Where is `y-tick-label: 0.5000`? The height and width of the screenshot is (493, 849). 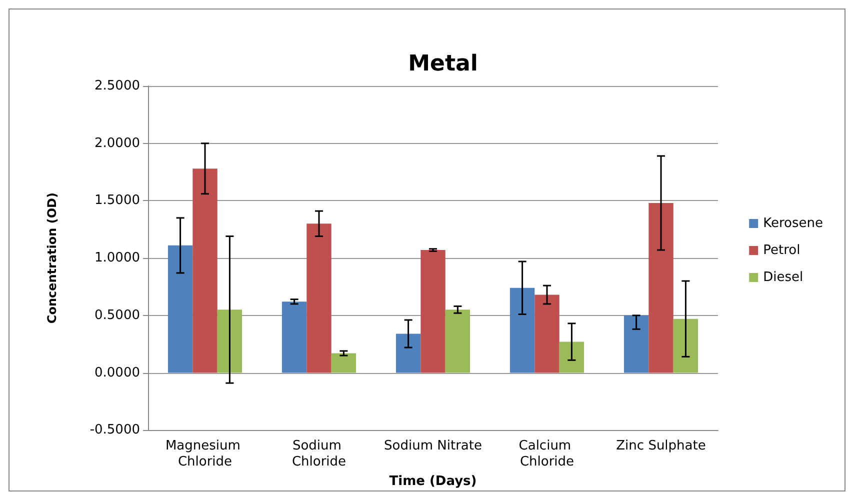 y-tick-label: 0.5000 is located at coordinates (117, 315).